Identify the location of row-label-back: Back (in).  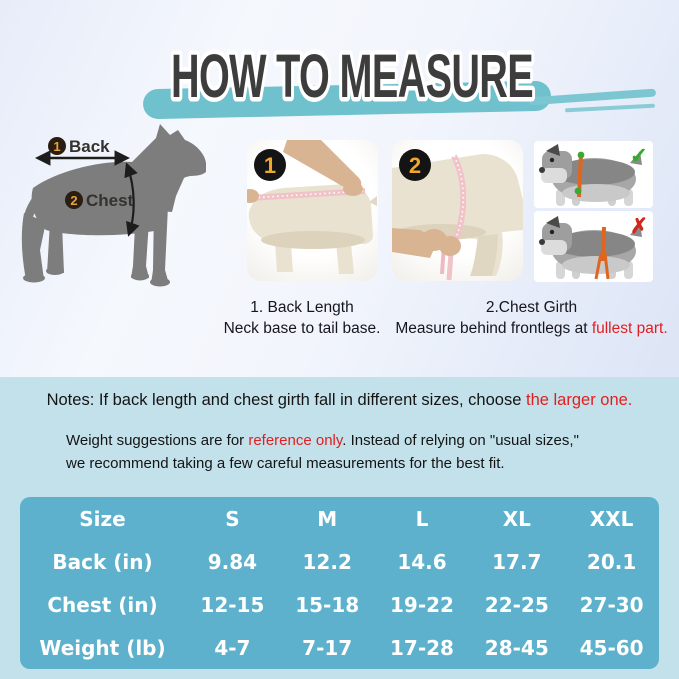
(102, 561).